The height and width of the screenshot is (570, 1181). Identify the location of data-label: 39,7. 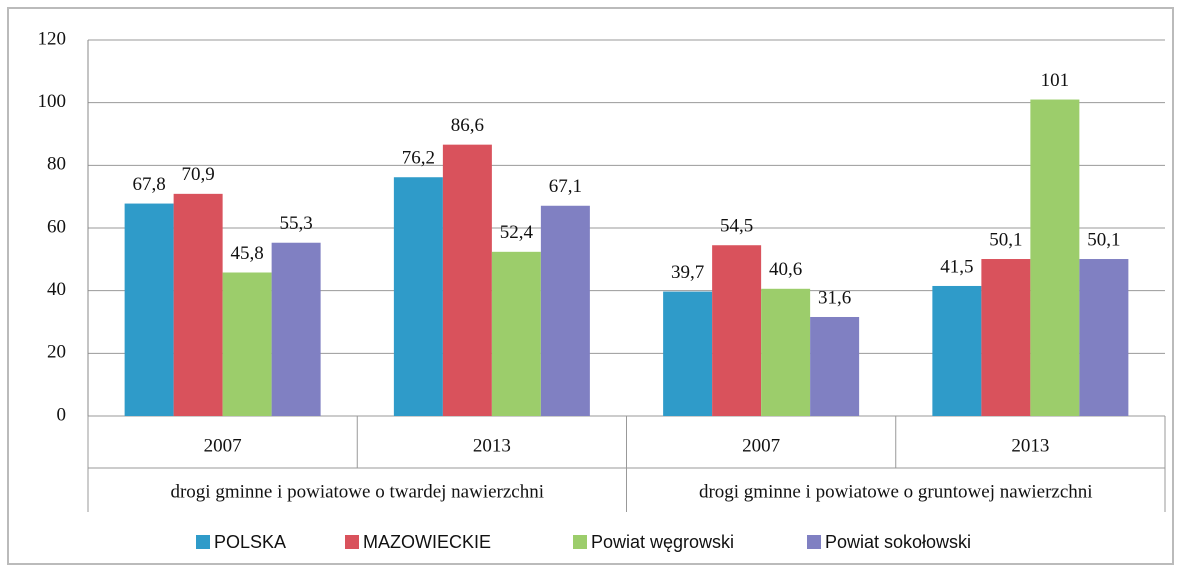
(687, 272).